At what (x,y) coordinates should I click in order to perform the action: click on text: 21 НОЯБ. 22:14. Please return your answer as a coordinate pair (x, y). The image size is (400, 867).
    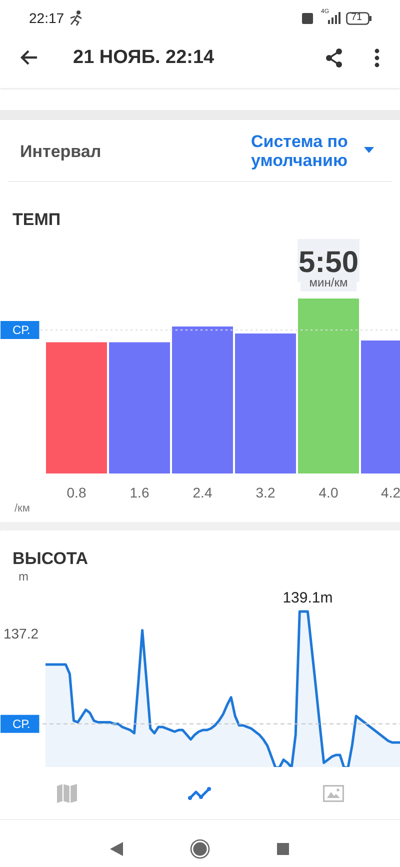
    Looking at the image, I should click on (143, 58).